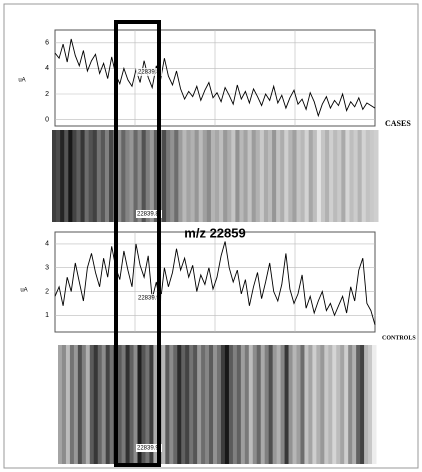 Image resolution: width=422 pixels, height=472 pixels. I want to click on y-tick-label: 6, so click(47, 43).